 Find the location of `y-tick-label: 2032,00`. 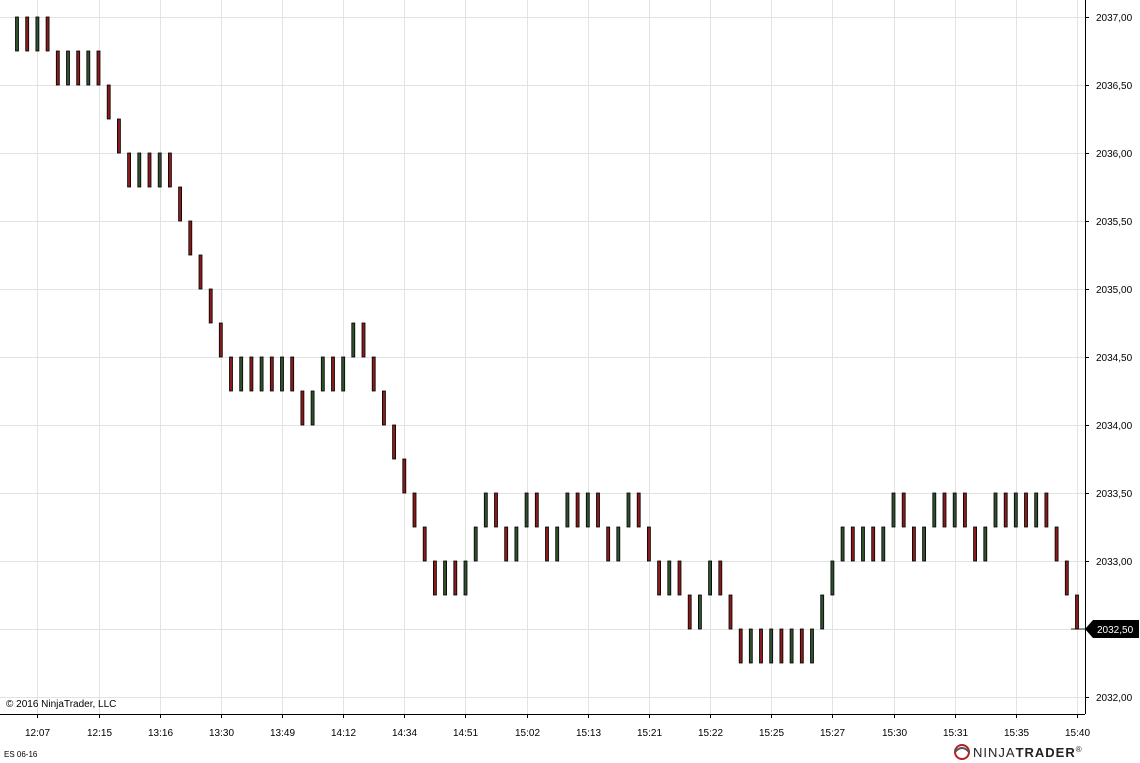

y-tick-label: 2032,00 is located at coordinates (1114, 698).